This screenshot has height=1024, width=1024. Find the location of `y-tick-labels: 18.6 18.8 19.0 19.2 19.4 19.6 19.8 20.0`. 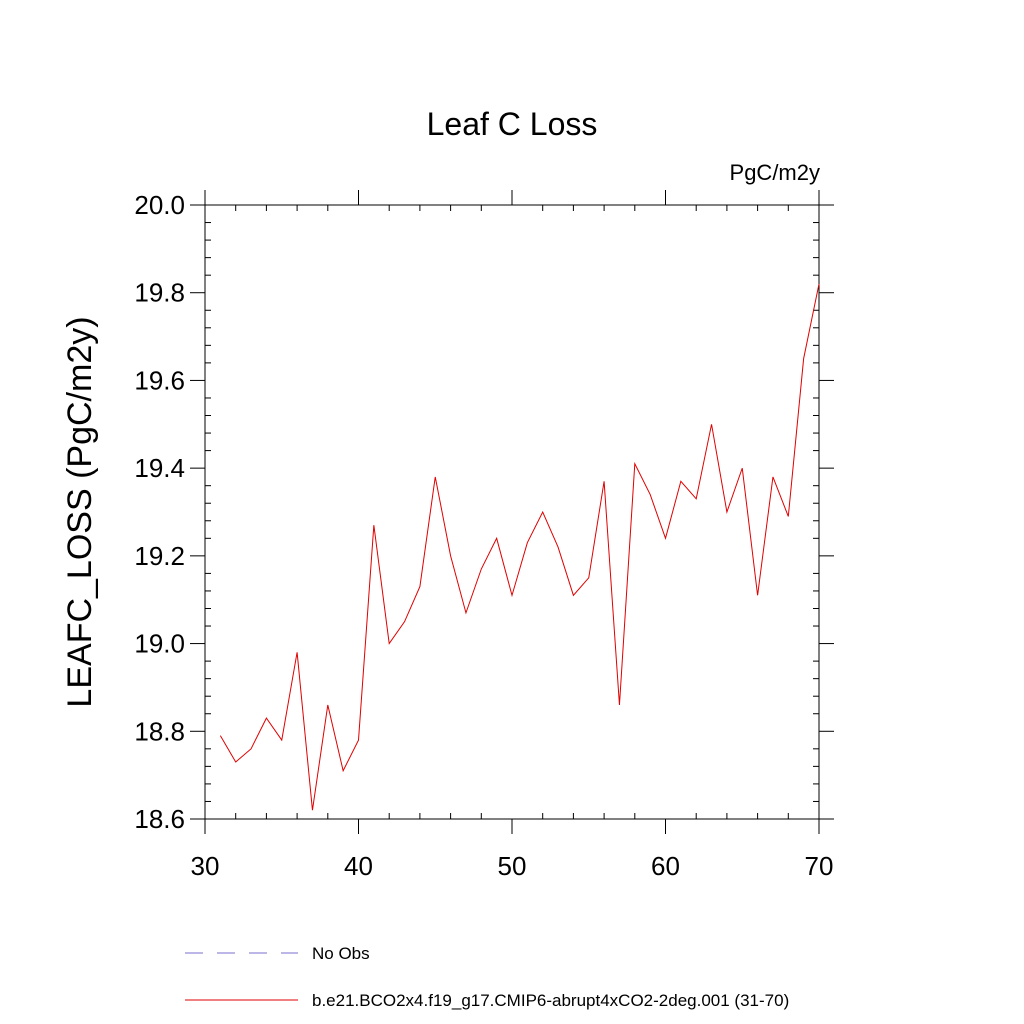

y-tick-labels: 18.6 18.8 19.0 19.2 19.4 19.6 19.8 20.0 is located at coordinates (159, 512).